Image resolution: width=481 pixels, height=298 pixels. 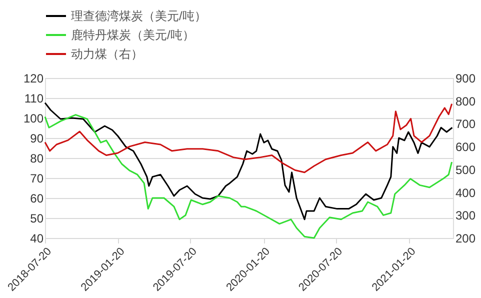 I want to click on legend-label: 鹿特丹煤炭（美元/吨）, so click(x=132, y=35).